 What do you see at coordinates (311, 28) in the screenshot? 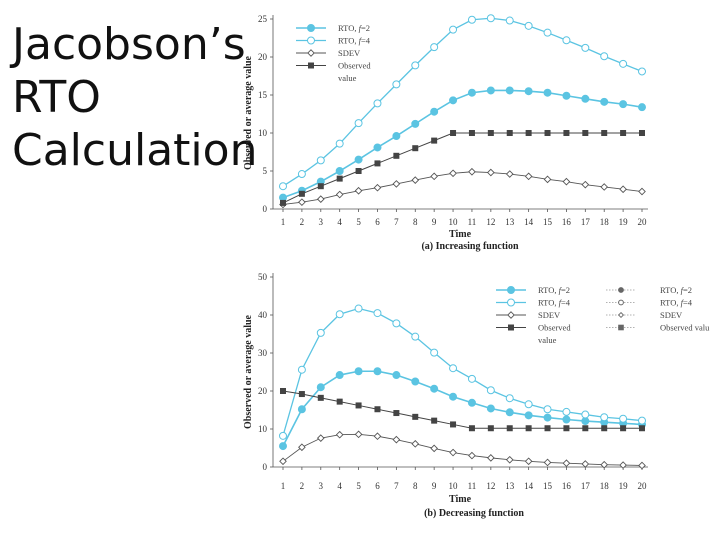
I see `legend-marker-rto2` at bounding box center [311, 28].